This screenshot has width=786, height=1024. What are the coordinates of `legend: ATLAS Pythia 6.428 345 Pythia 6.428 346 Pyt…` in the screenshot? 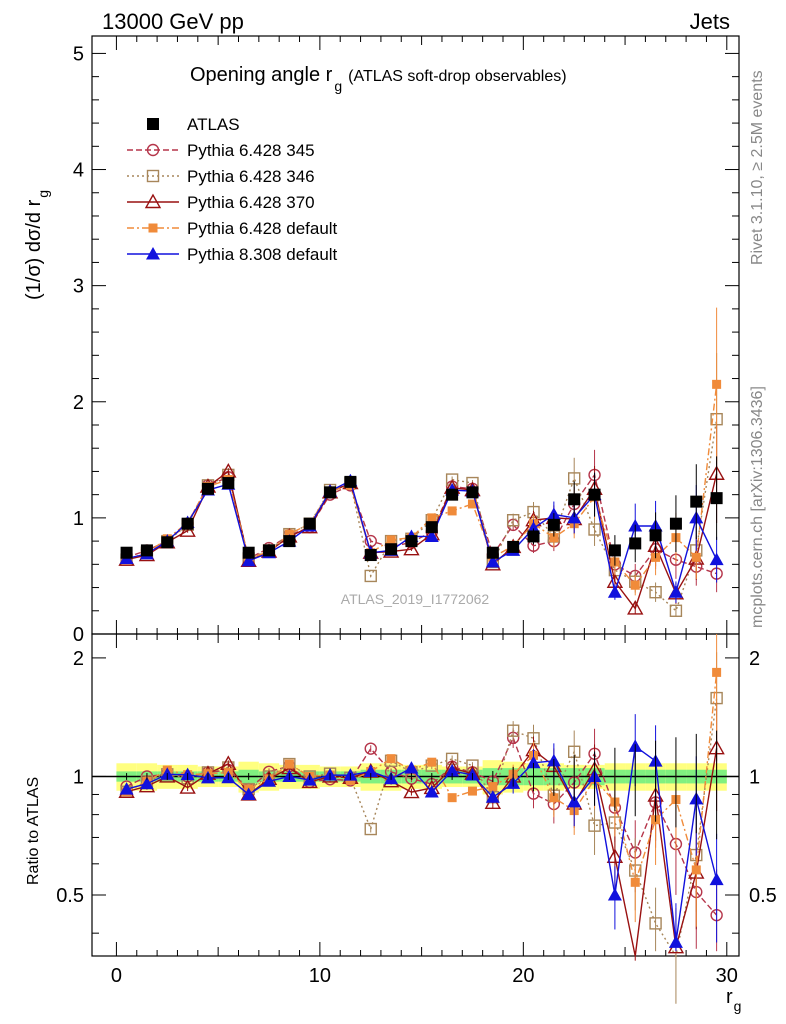 It's located at (232, 189).